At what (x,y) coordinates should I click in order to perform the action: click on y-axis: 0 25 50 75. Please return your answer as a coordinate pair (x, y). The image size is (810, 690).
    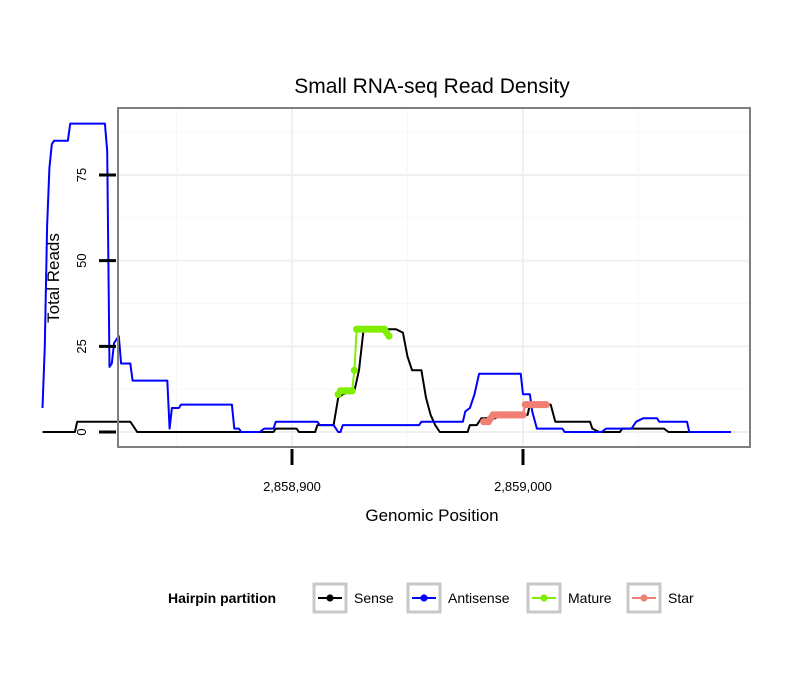
    Looking at the image, I should click on (95, 302).